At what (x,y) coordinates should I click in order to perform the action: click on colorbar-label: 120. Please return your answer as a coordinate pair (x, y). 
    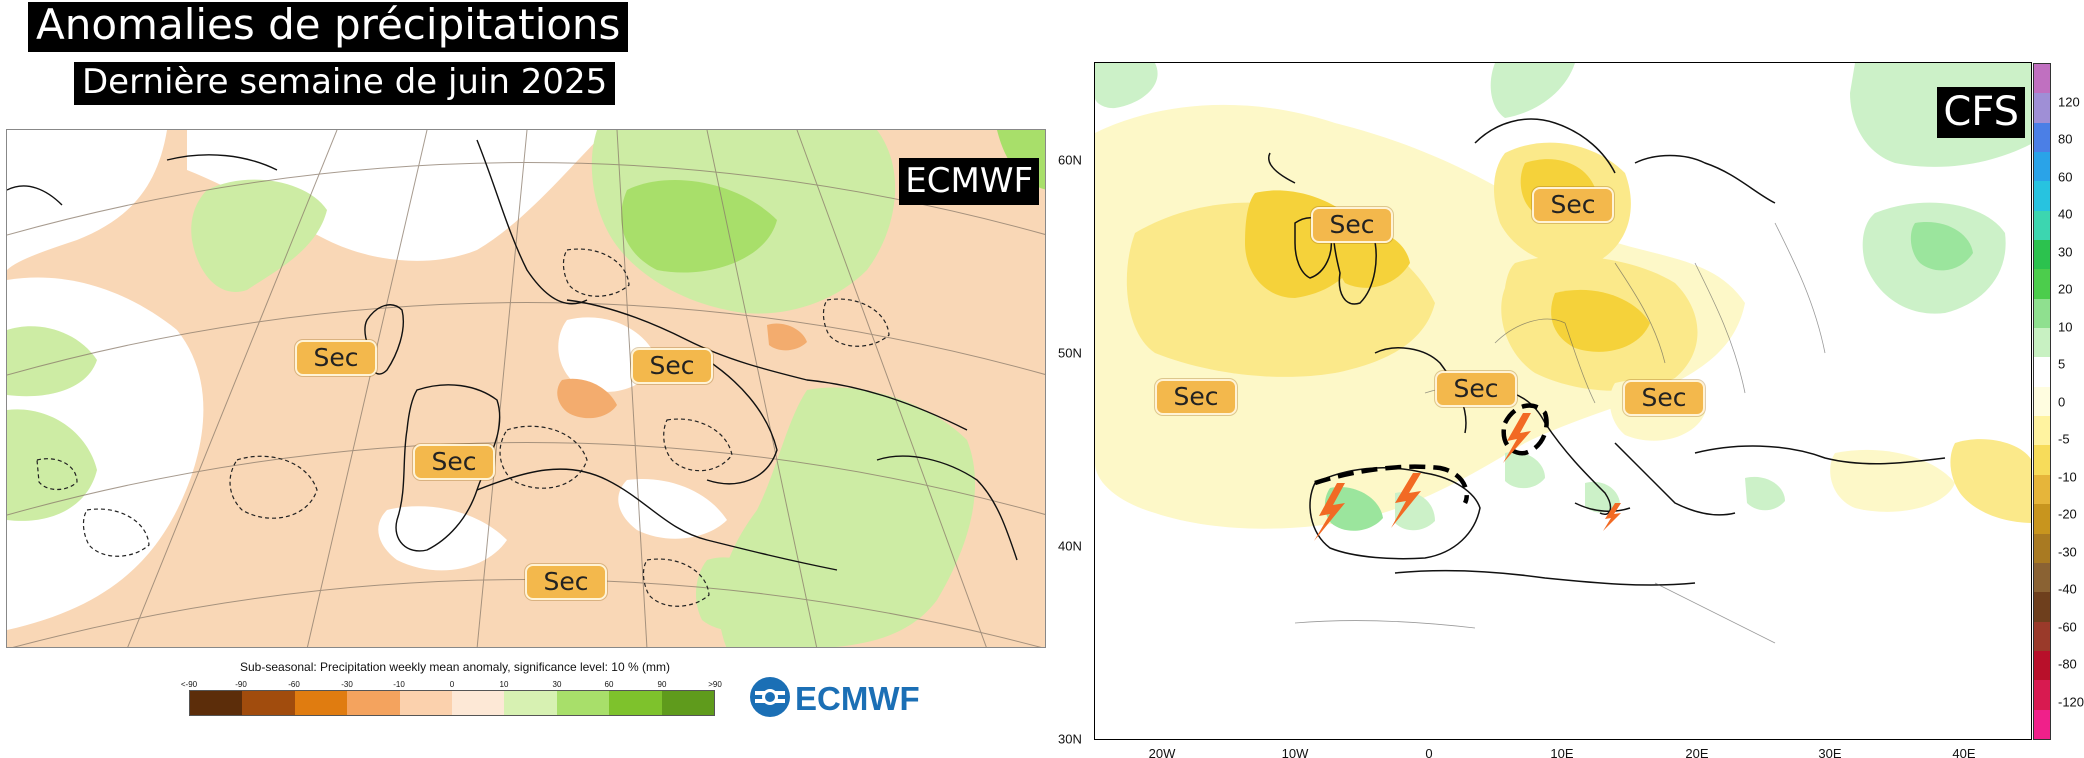
    Looking at the image, I should click on (2069, 102).